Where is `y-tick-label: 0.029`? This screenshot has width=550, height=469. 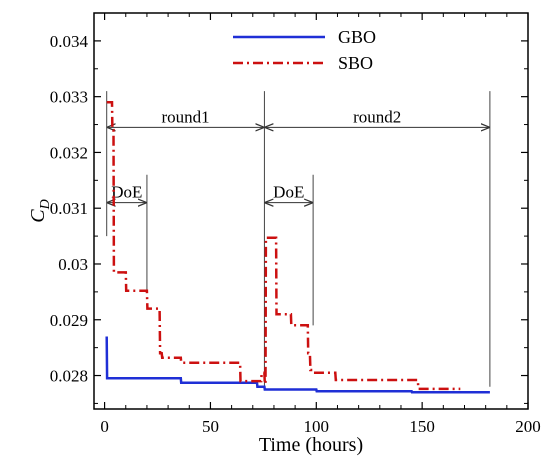
y-tick-label: 0.029 is located at coordinates (69, 320).